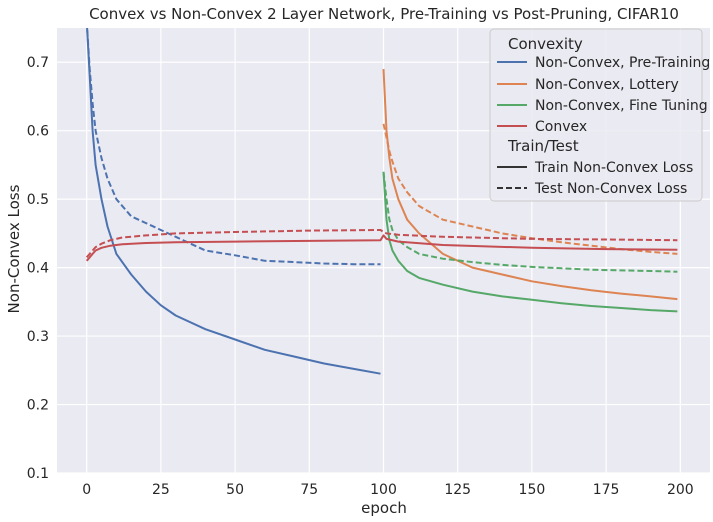 The image size is (713, 522). I want to click on legend-style-title: Train/Test, so click(543, 146).